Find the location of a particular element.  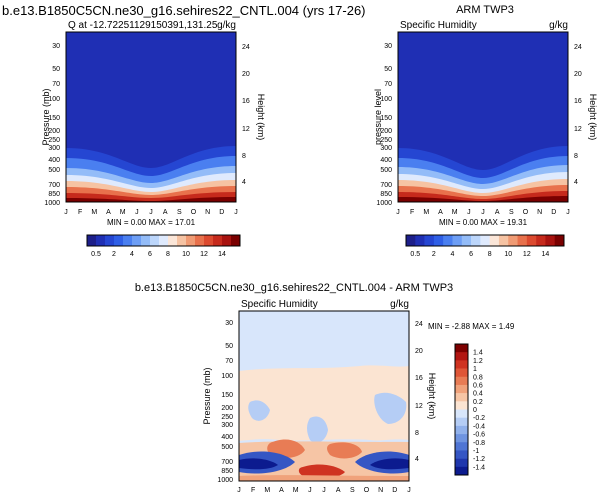

x-tick-label: D is located at coordinates (221, 212).